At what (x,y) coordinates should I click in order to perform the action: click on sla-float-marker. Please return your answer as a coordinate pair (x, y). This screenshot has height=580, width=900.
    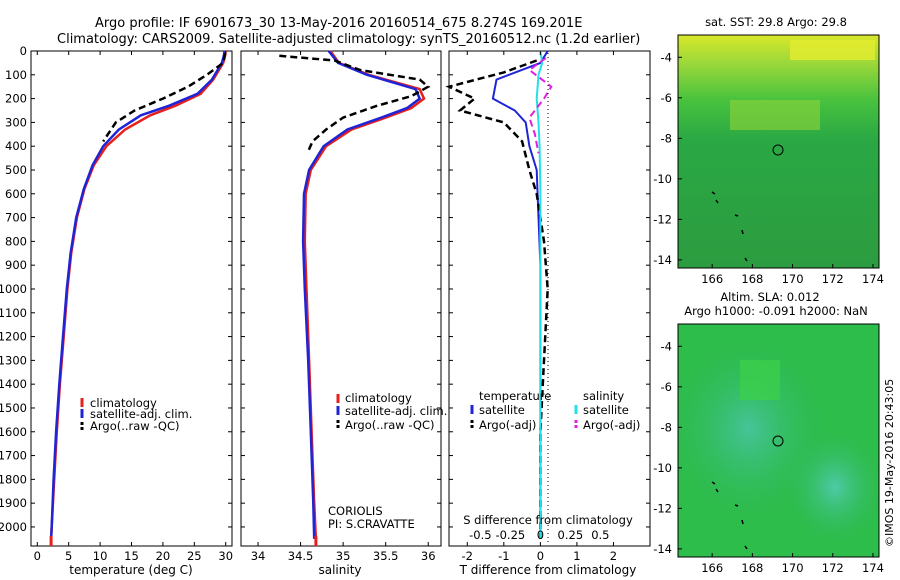
    Looking at the image, I should click on (778, 441).